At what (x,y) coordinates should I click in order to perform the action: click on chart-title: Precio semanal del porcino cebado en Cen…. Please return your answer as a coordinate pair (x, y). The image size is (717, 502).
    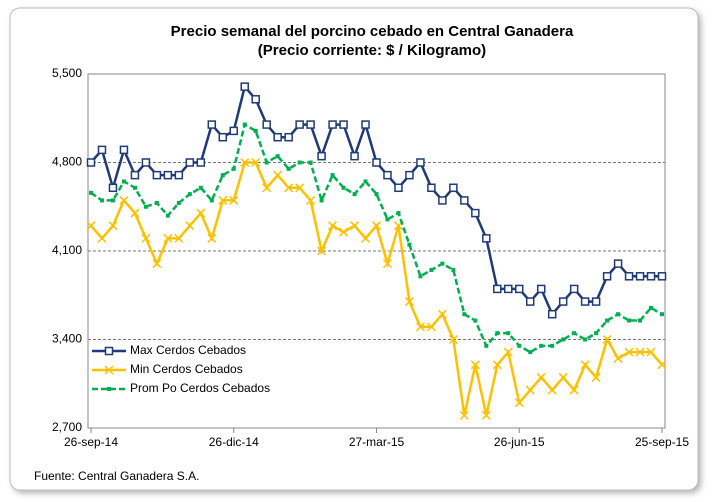
    Looking at the image, I should click on (372, 31).